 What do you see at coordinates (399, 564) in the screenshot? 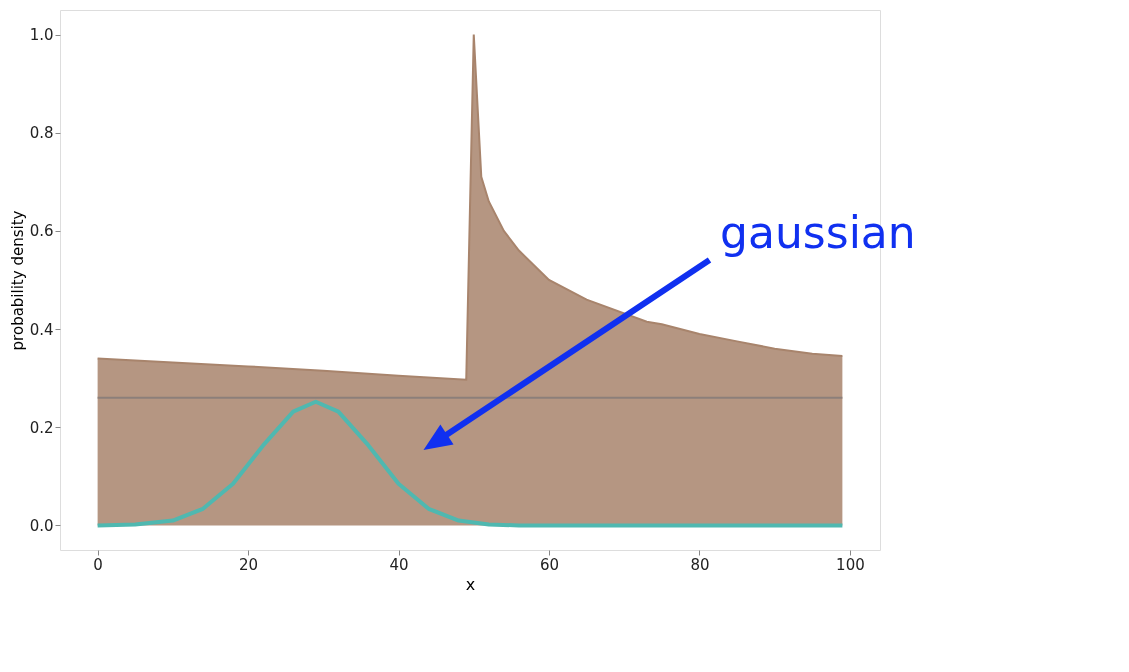
I see `x-tick-label: 40` at bounding box center [399, 564].